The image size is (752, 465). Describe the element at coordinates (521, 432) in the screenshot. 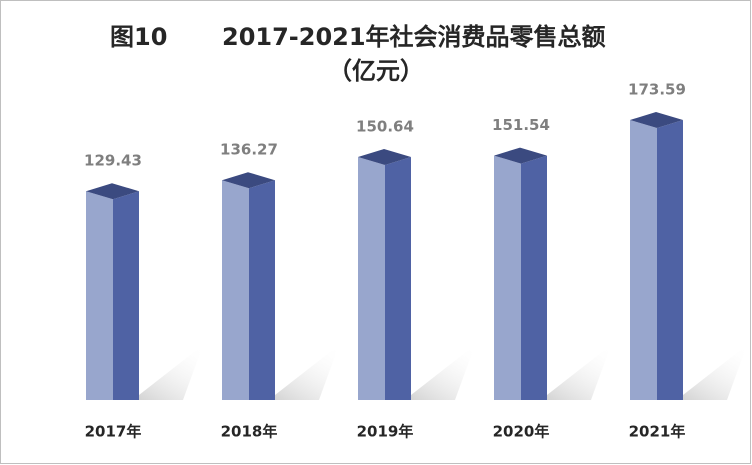

I see `x-tick-label: 2020年` at that location.